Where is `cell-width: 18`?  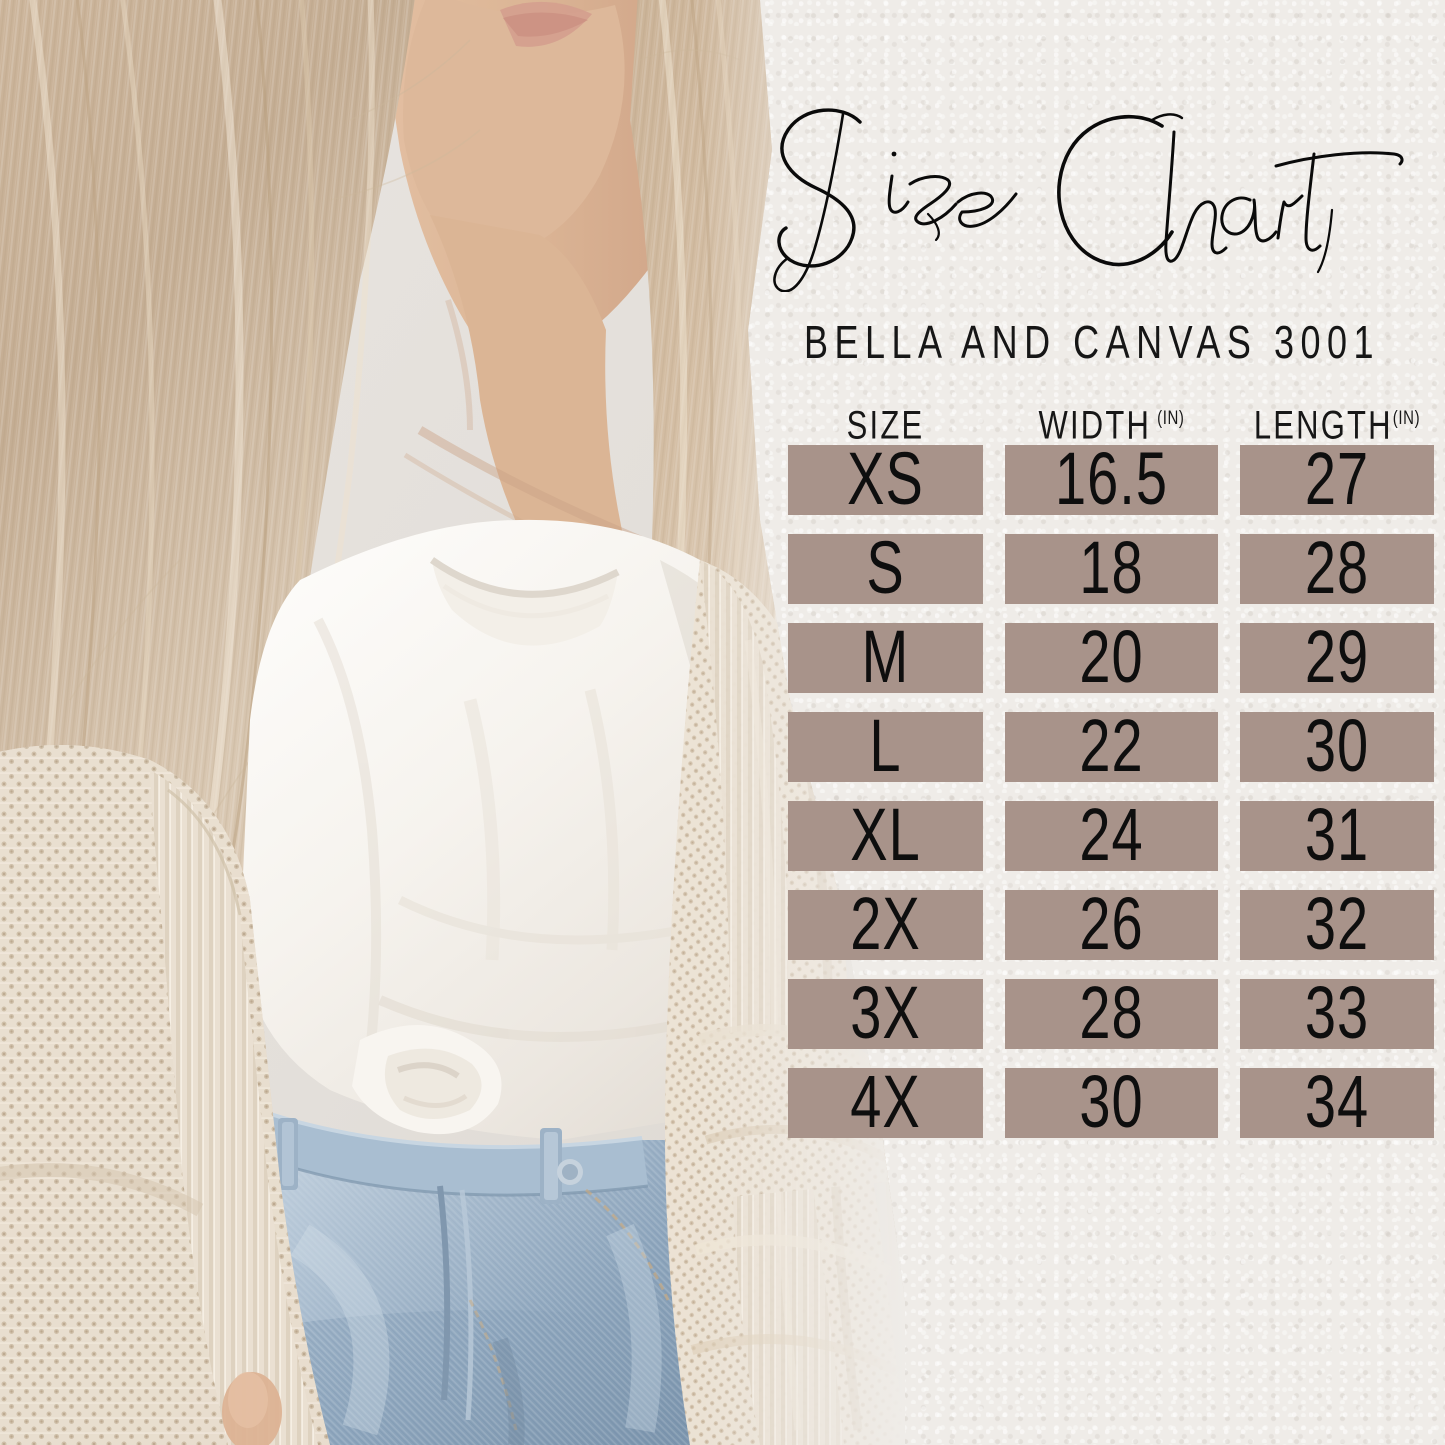 cell-width: 18 is located at coordinates (1111, 567).